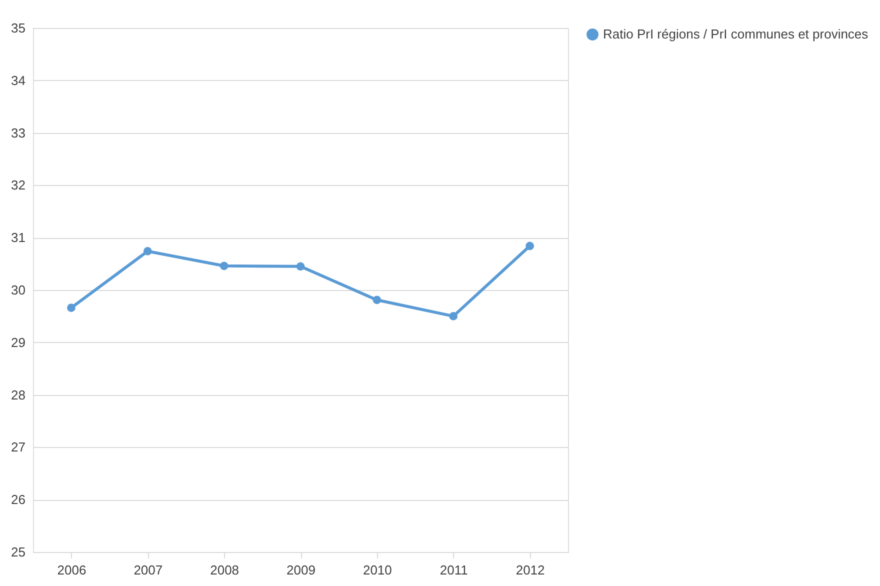  What do you see at coordinates (377, 570) in the screenshot?
I see `x-tick-label: 2010` at bounding box center [377, 570].